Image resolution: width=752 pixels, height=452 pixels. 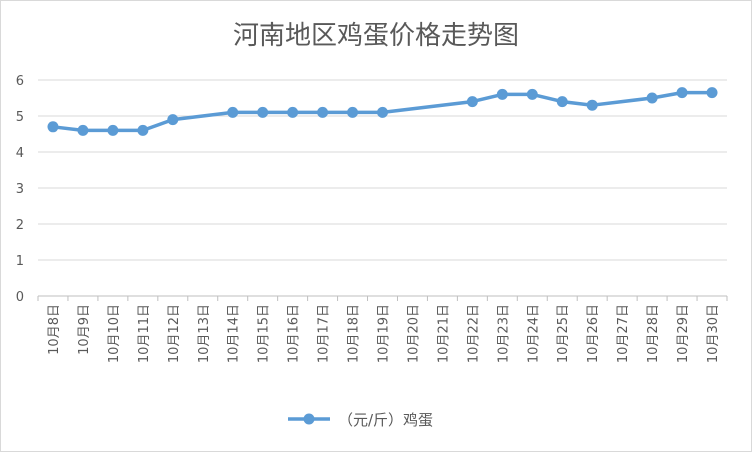 What do you see at coordinates (204, 333) in the screenshot?
I see `x-tick-label: 10月13日` at bounding box center [204, 333].